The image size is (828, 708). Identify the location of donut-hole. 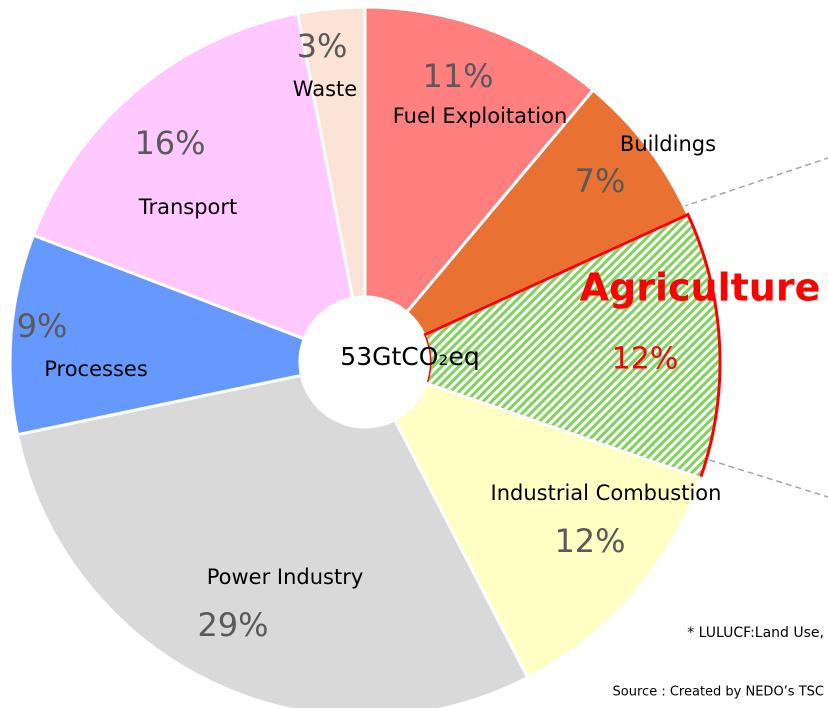
(365, 362).